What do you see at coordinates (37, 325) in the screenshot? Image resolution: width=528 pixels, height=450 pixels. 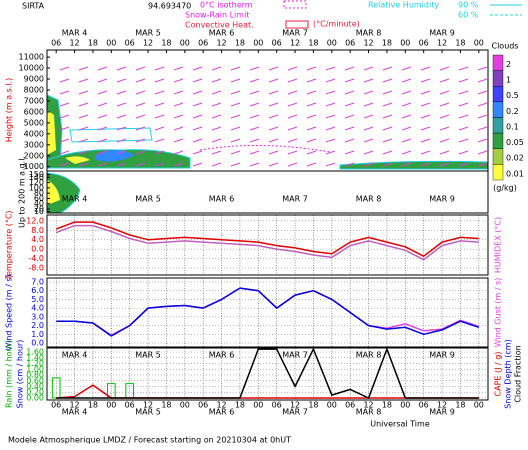 I see `y-tick-label: 2.0` at bounding box center [37, 325].